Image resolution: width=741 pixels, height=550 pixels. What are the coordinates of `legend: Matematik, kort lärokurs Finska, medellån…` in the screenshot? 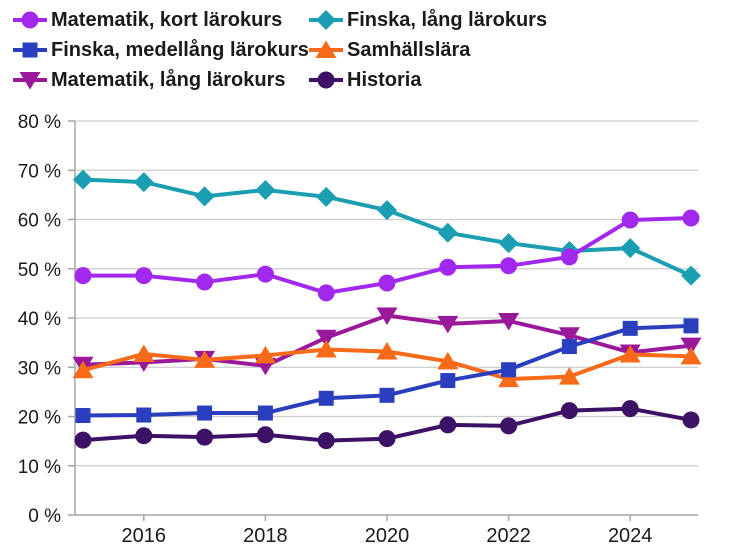 It's located at (279, 50).